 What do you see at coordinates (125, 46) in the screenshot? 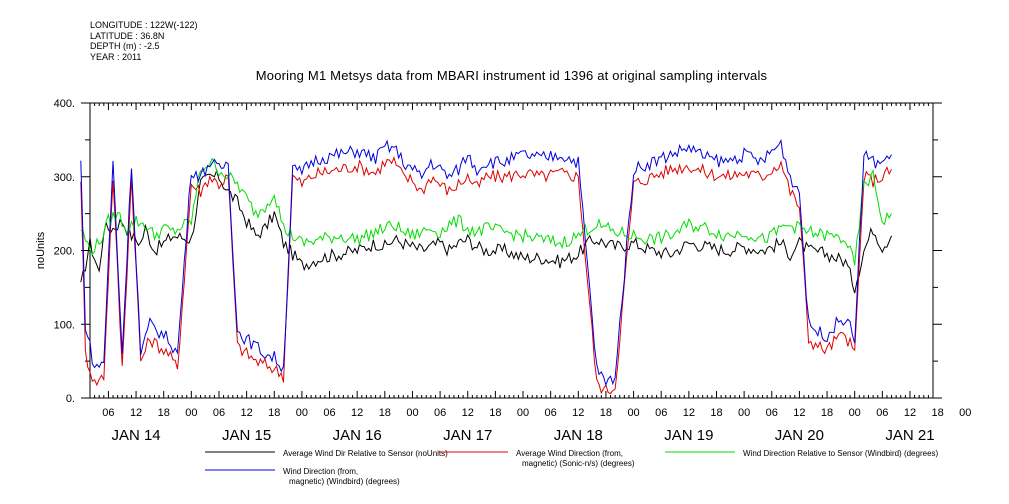
I see `depth-label: DEPTH (m) : -2.5` at bounding box center [125, 46].